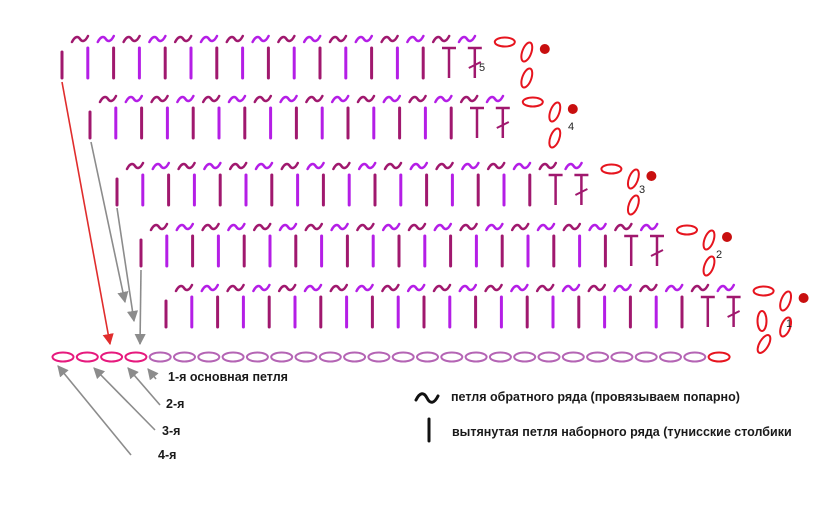  What do you see at coordinates (175, 404) in the screenshot?
I see `label-base-2: 2-я` at bounding box center [175, 404].